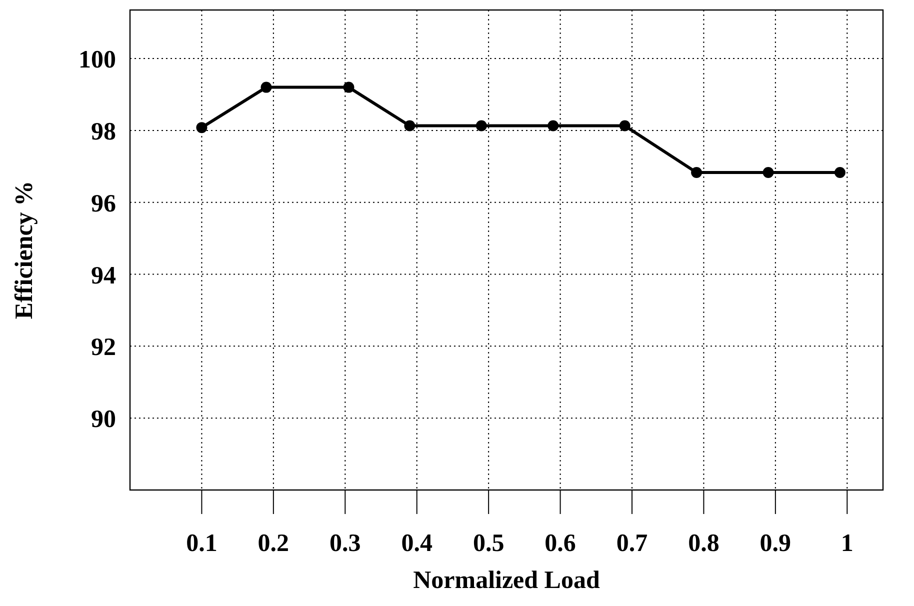 The width and height of the screenshot is (914, 606). What do you see at coordinates (506, 580) in the screenshot?
I see `x-axis-title: Normalized Load` at bounding box center [506, 580].